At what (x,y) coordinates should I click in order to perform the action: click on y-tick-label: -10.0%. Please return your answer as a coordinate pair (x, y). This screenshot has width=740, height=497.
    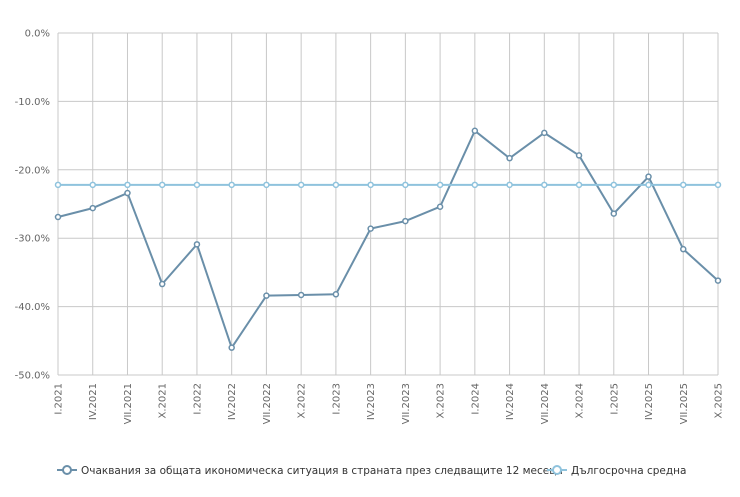
    Looking at the image, I should click on (32, 102).